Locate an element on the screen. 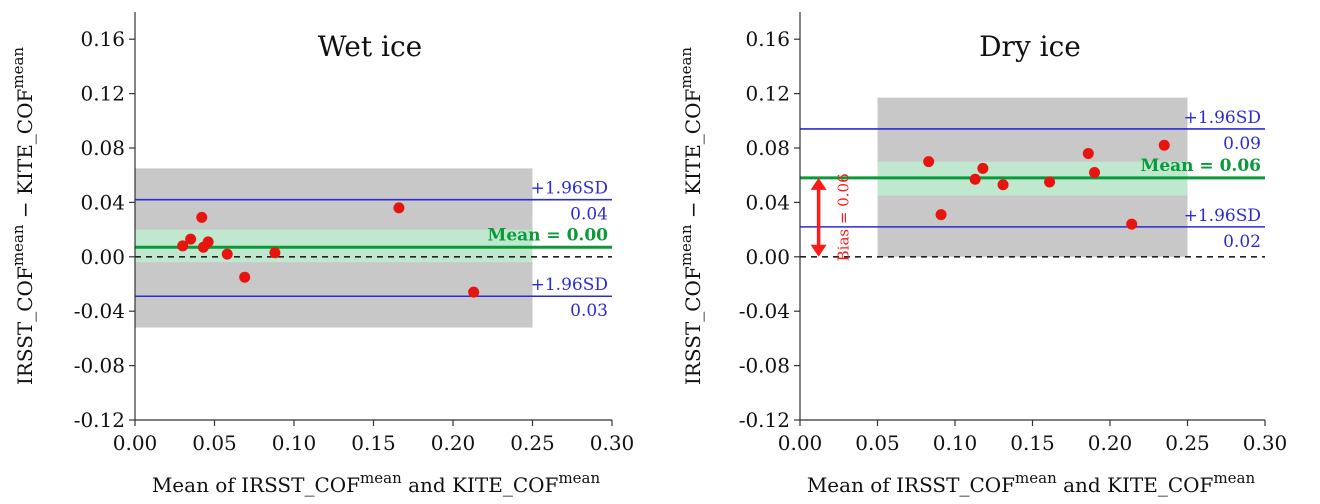 The image size is (1320, 504). bias-arrow-head-bottom is located at coordinates (818, 250).